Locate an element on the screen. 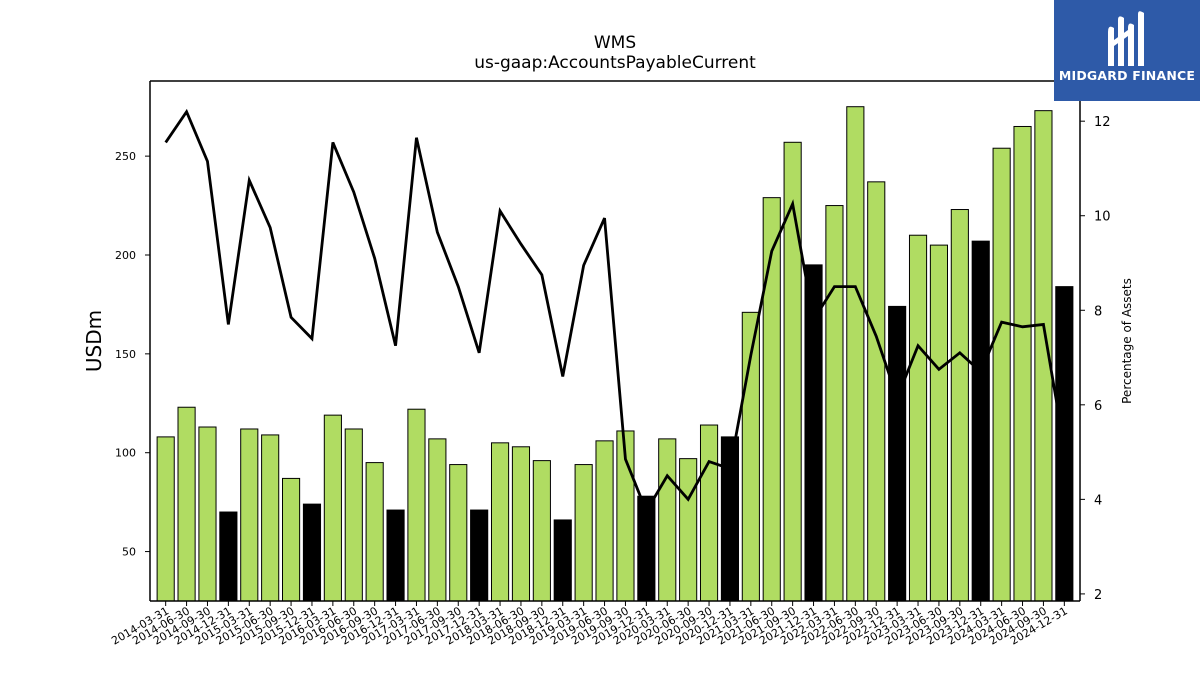 The width and height of the screenshot is (1200, 675). midgard-logo-icon is located at coordinates (1126, 39).